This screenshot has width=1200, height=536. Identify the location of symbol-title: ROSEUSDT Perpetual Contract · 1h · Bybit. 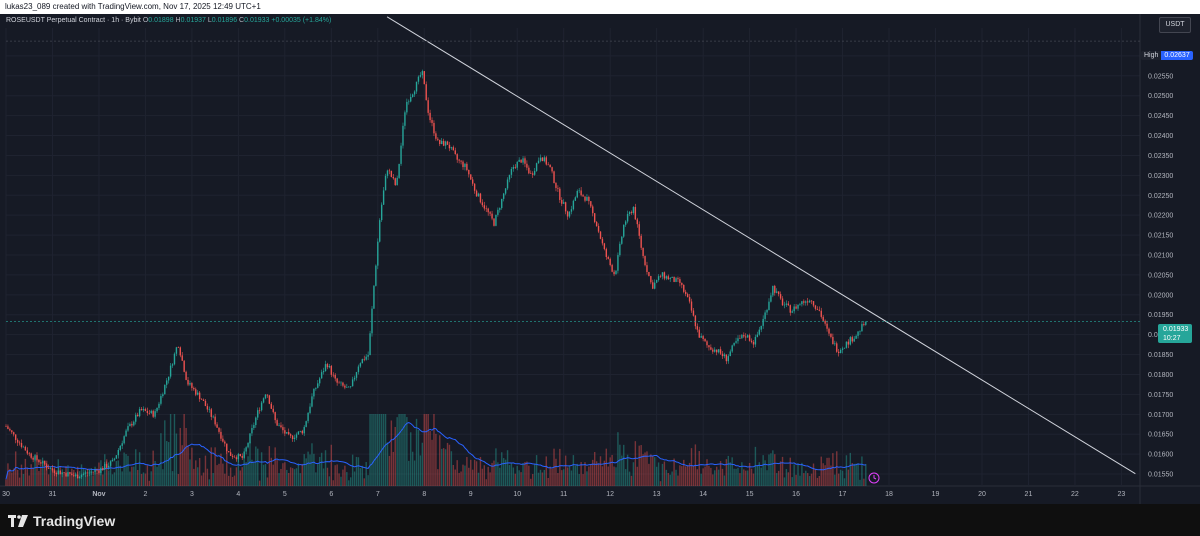
(73, 20).